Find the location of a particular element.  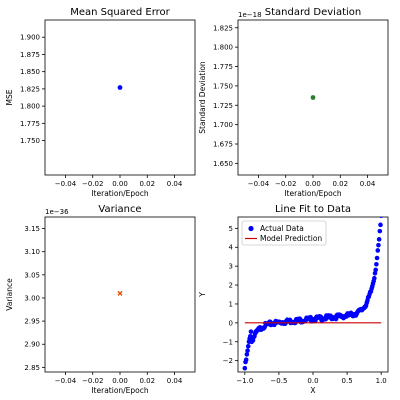

y-tick-label: 3.00 is located at coordinates (32, 298).